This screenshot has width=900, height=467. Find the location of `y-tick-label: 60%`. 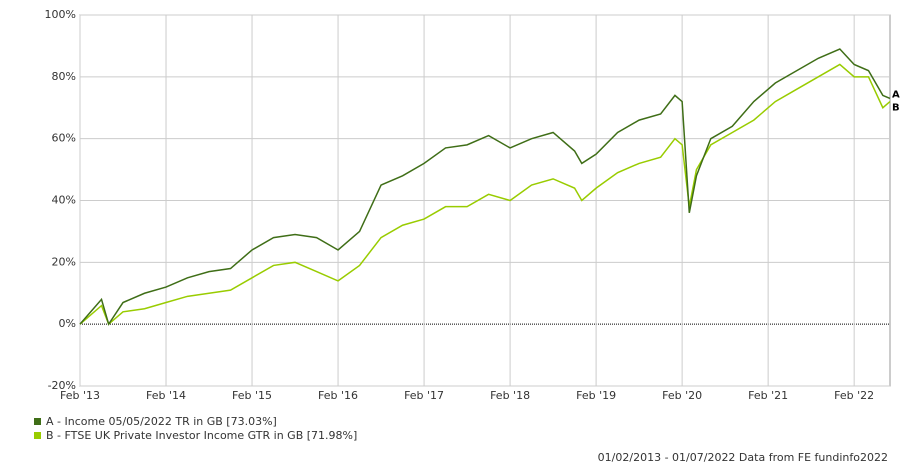

y-tick-label: 60% is located at coordinates (64, 138).